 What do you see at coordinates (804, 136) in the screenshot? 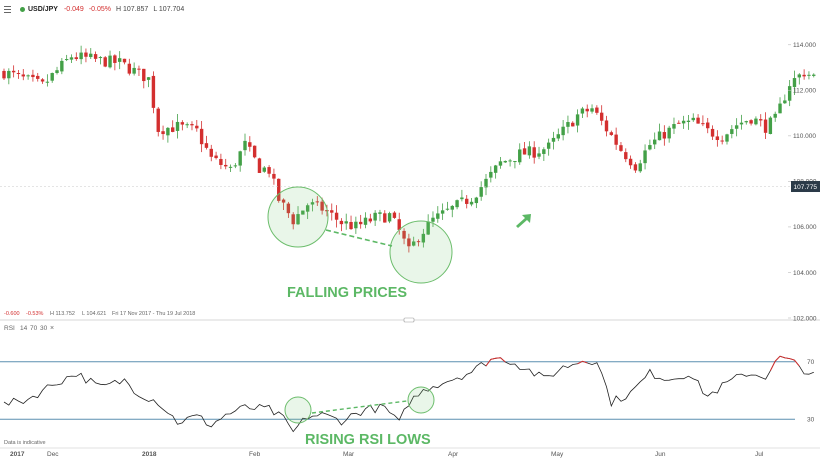
I see `price-axis-label: 110.000` at bounding box center [804, 136].